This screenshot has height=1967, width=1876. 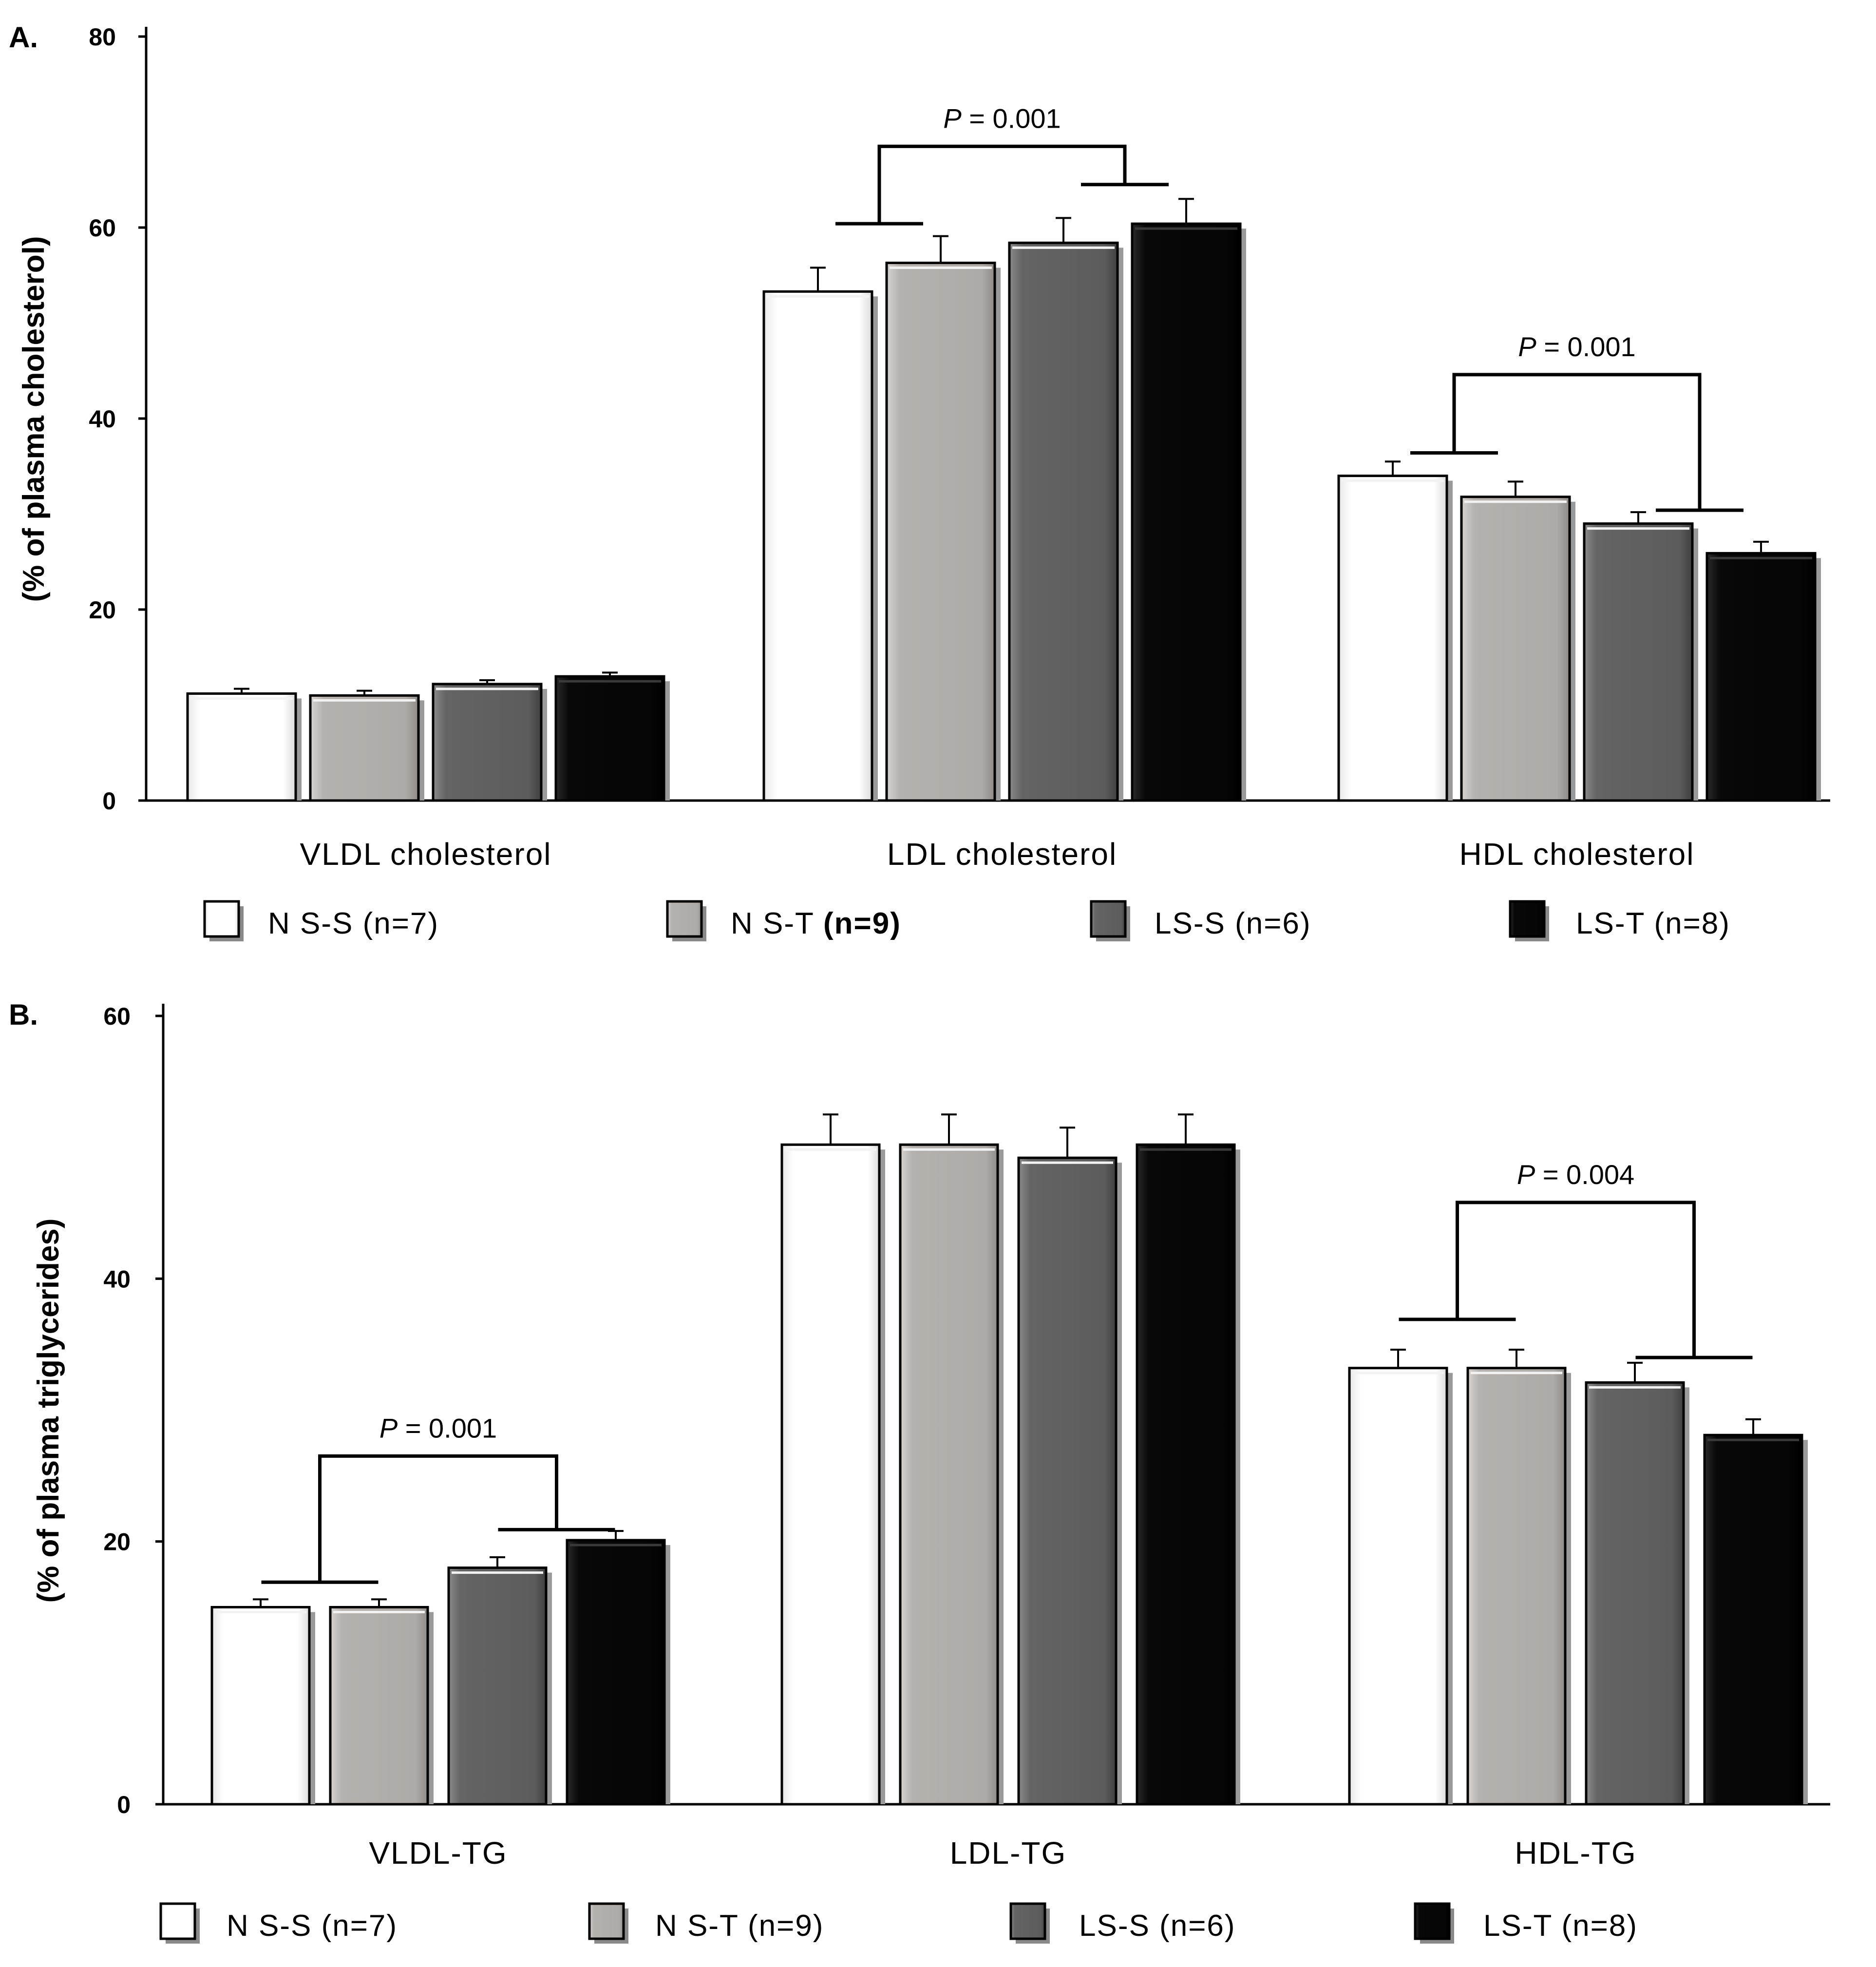 I want to click on p-value-label: P = 0.004, so click(x=1575, y=1174).